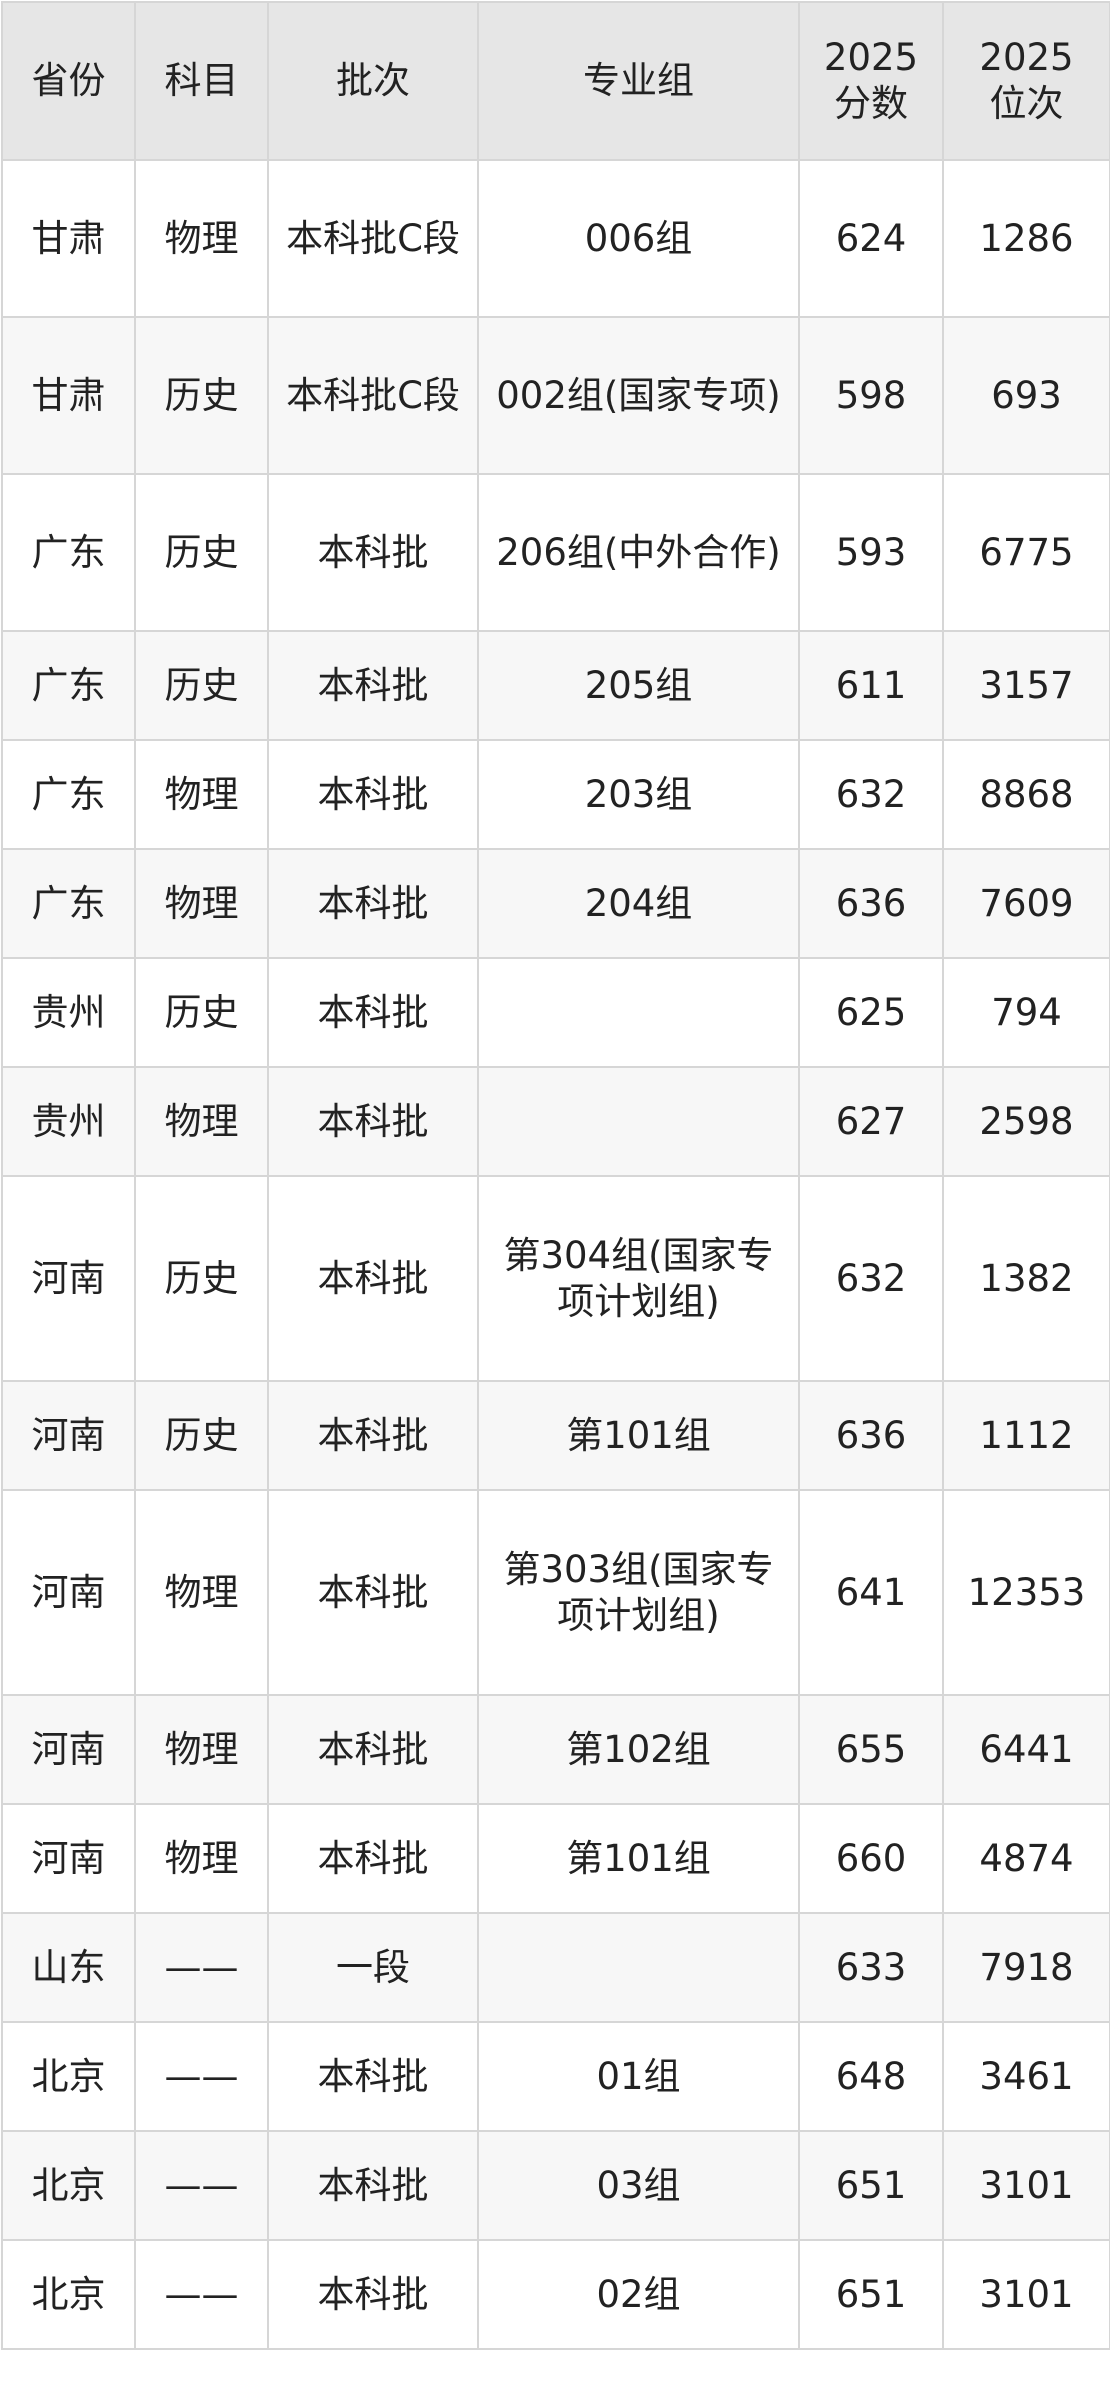 This screenshot has height=2386, width=1110. Describe the element at coordinates (638, 81) in the screenshot. I see `header-major-group: 专业组` at that location.